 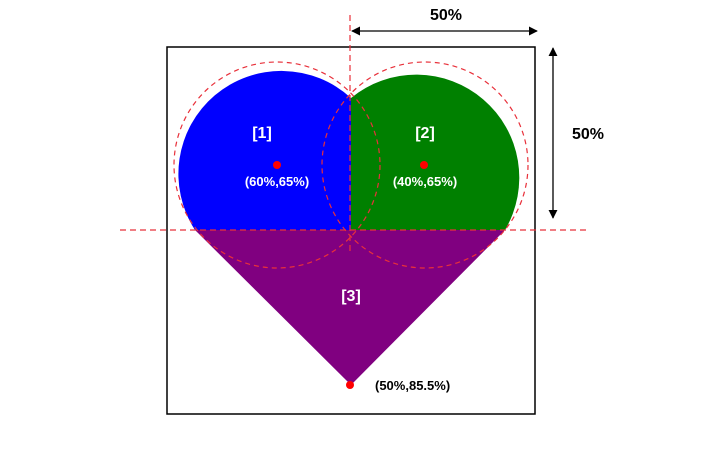 What do you see at coordinates (425, 133) in the screenshot?
I see `right-lobe-label: [2]` at bounding box center [425, 133].